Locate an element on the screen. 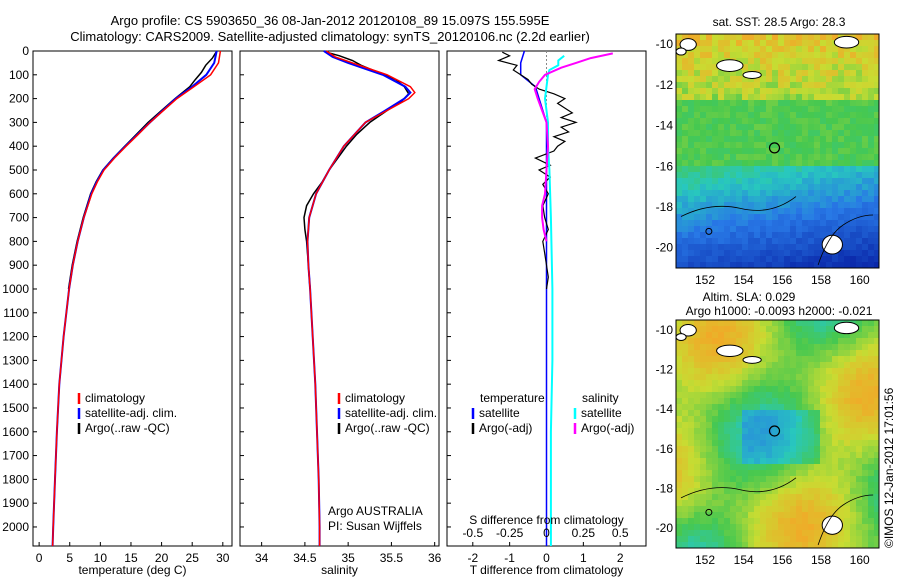  diff-legend-temp-title: temperature is located at coordinates (512, 398).